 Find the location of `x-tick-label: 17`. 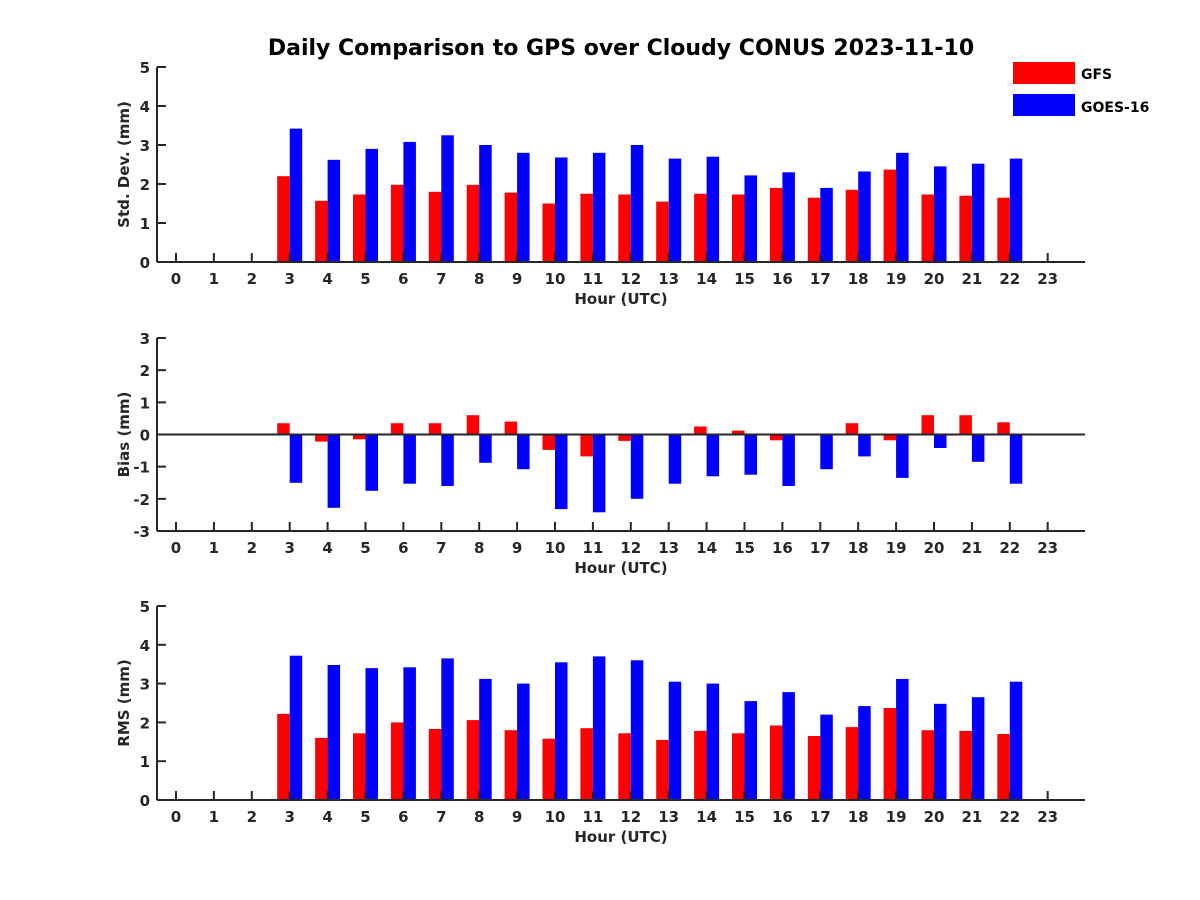

x-tick-label: 17 is located at coordinates (820, 548).